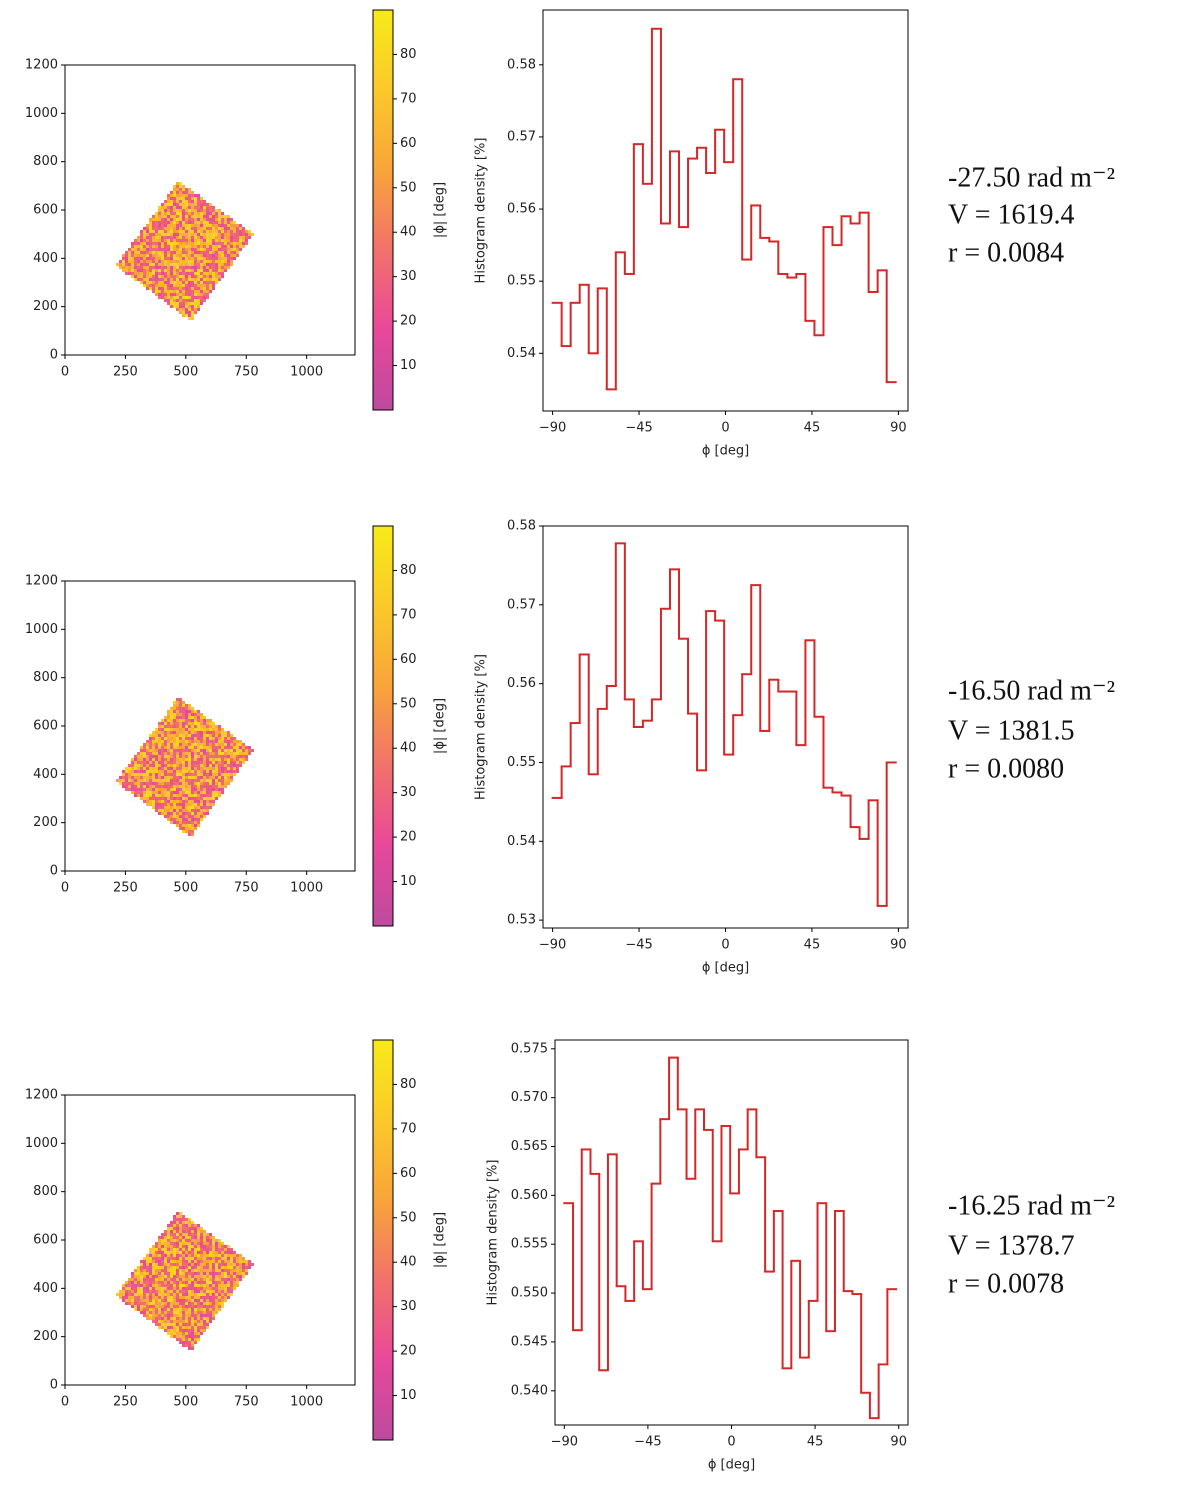  Describe the element at coordinates (408, 1262) in the screenshot. I see `colorbar-tick-label: 40` at that location.